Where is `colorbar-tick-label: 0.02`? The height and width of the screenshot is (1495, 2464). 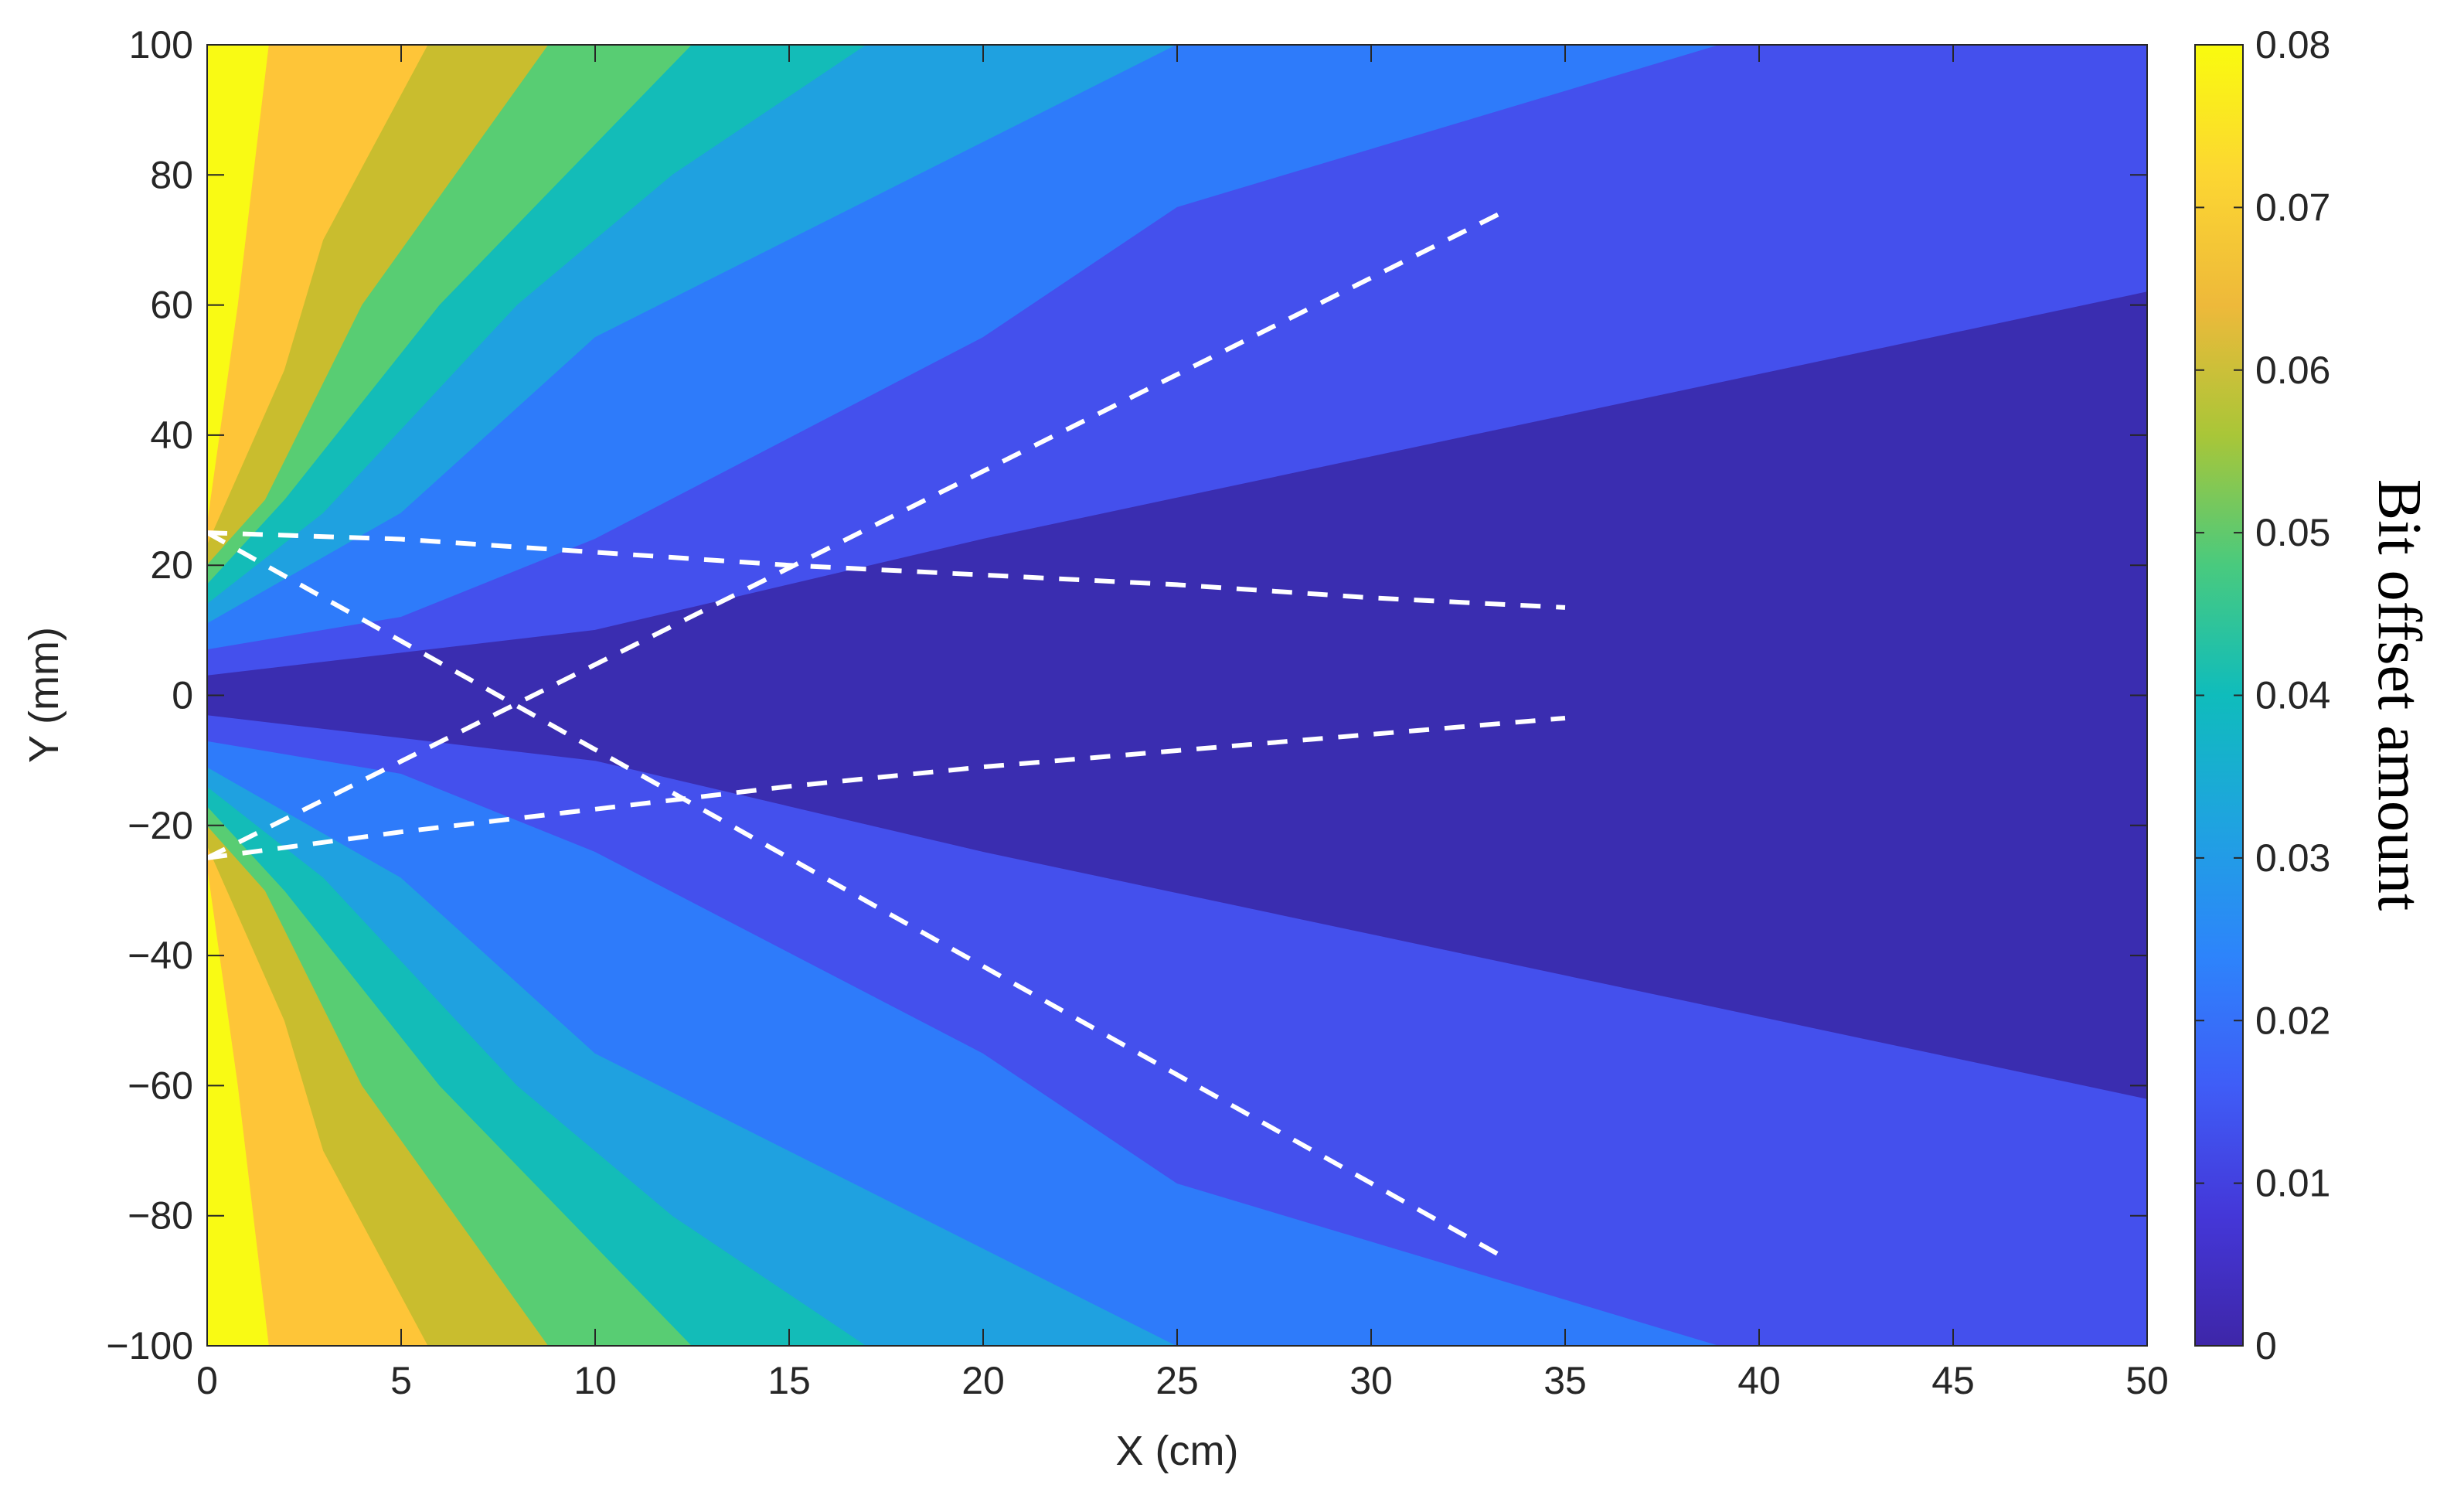
colorbar-tick-label: 0.02 is located at coordinates (2292, 1020).